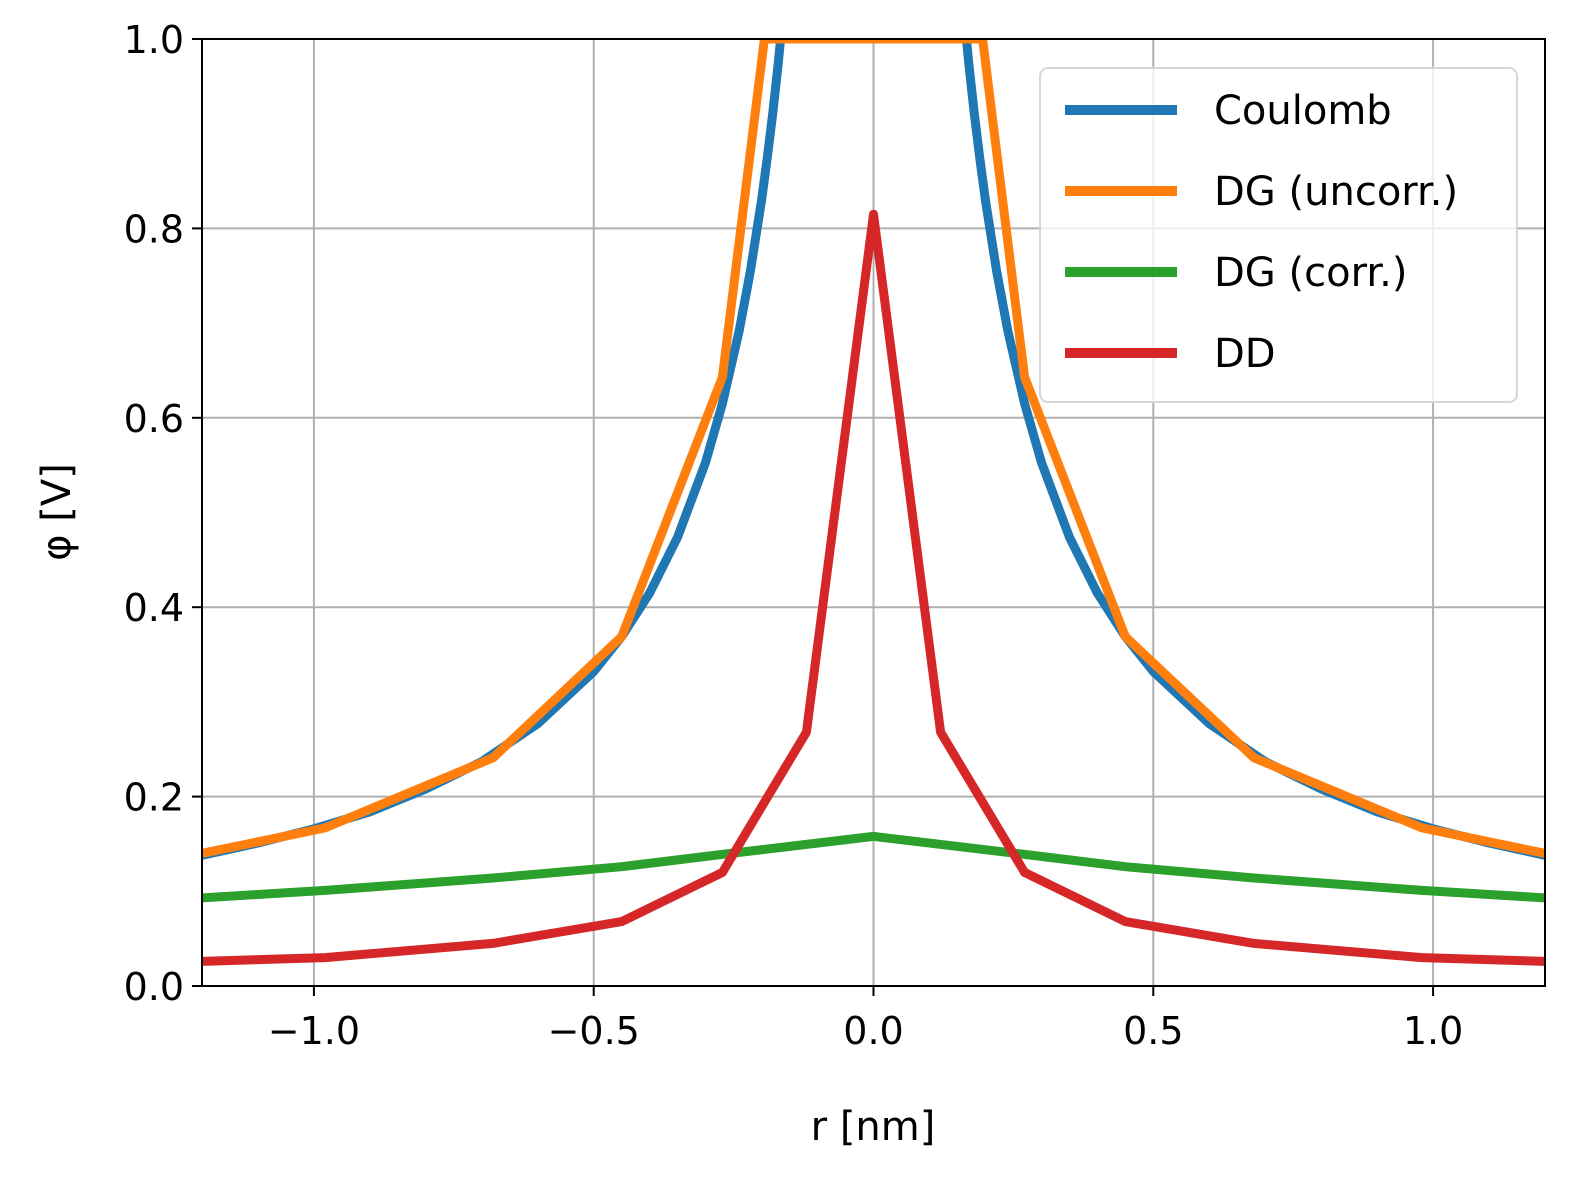 This screenshot has width=1580, height=1180. What do you see at coordinates (163, 513) in the screenshot?
I see `y-axis: 0.0 0.2 0.4 0.6 0.8 1.0` at bounding box center [163, 513].